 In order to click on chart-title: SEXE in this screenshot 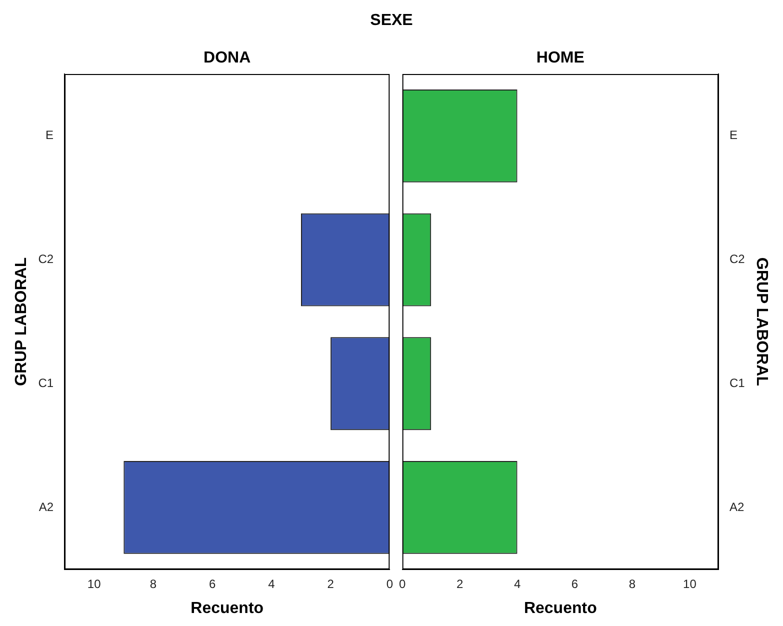, I will do `click(391, 21)`.